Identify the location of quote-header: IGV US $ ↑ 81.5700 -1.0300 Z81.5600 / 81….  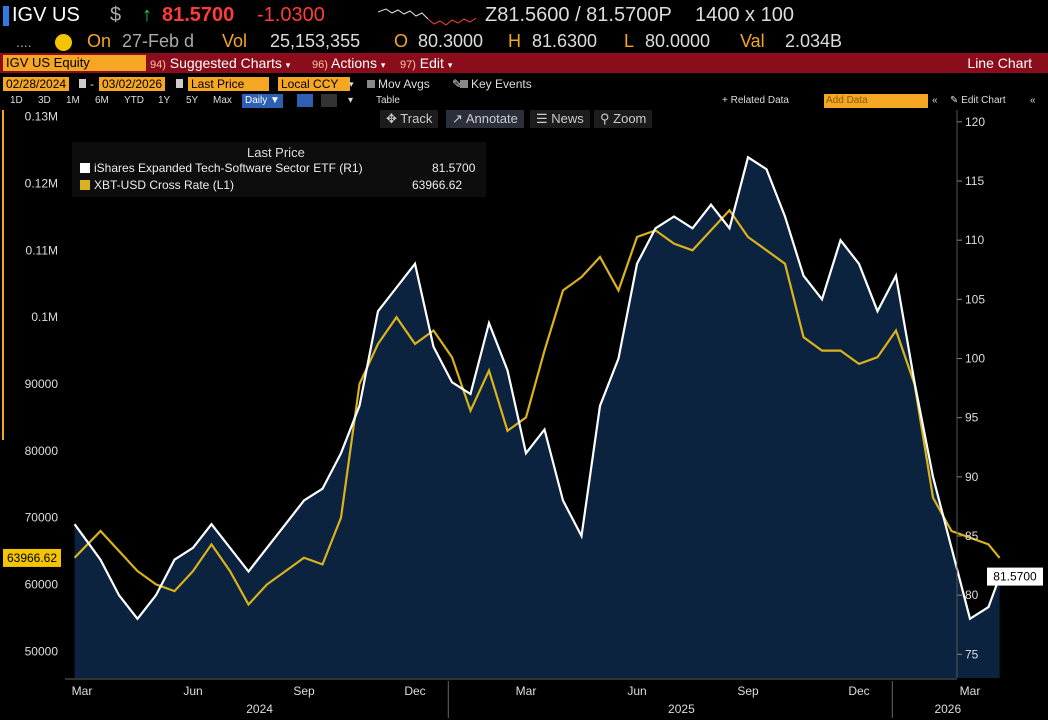
(524, 16).